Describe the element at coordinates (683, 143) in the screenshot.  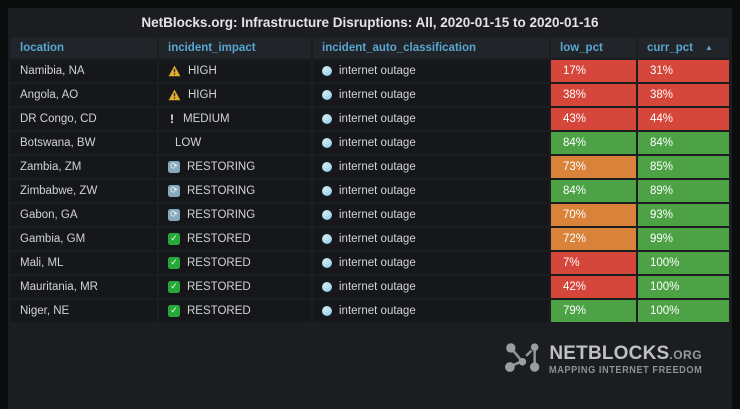
I see `cell-curr-pct: 84%` at that location.